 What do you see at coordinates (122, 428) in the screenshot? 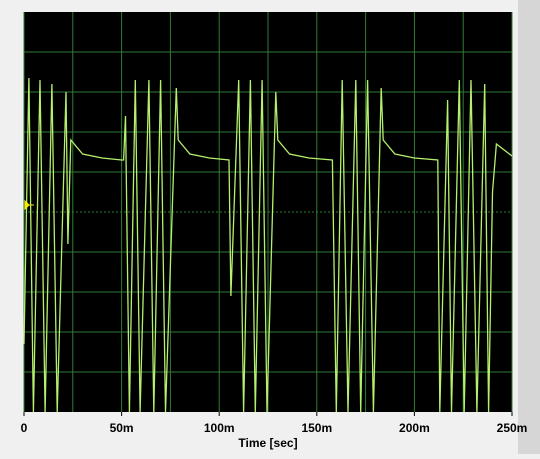
I see `x-tick-label: 50m` at bounding box center [122, 428].